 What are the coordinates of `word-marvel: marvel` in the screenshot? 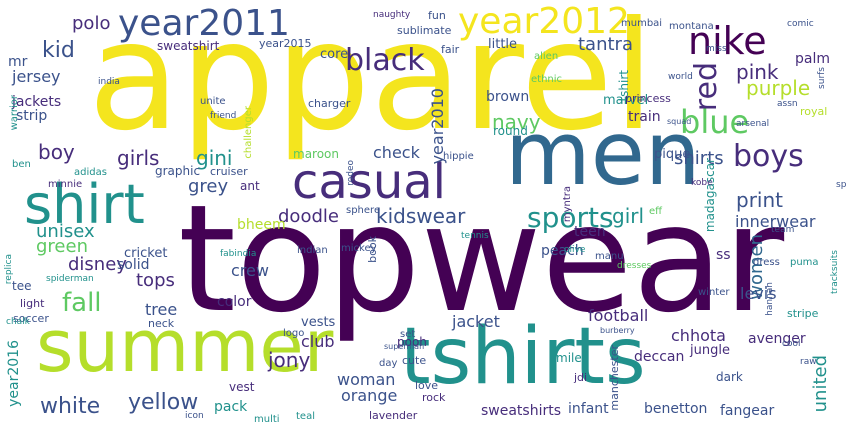 It's located at (626, 100).